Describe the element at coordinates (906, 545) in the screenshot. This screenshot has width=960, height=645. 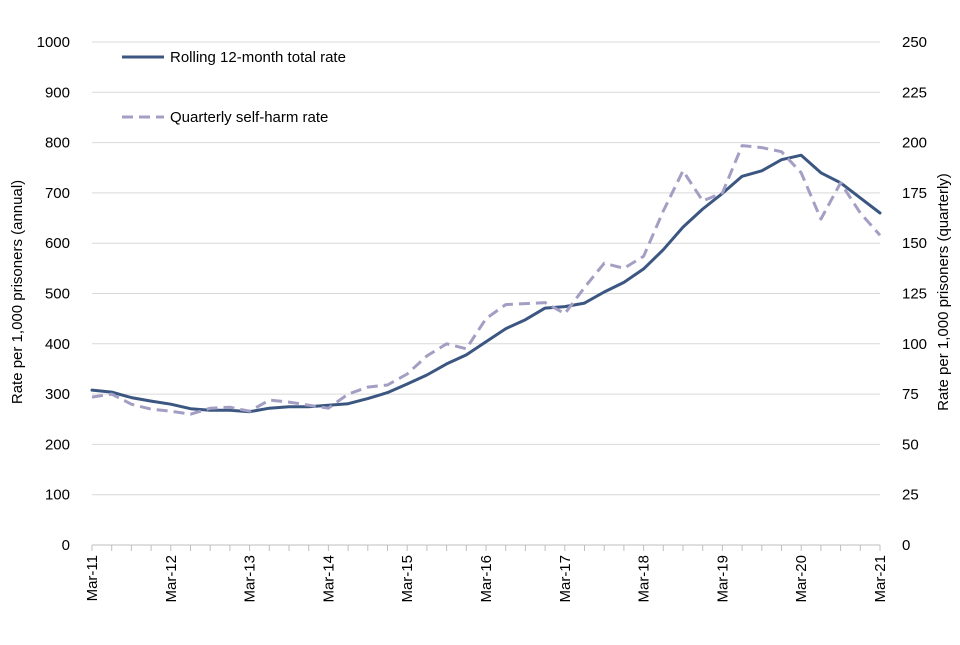
I see `y-right-tick-label: 0` at that location.